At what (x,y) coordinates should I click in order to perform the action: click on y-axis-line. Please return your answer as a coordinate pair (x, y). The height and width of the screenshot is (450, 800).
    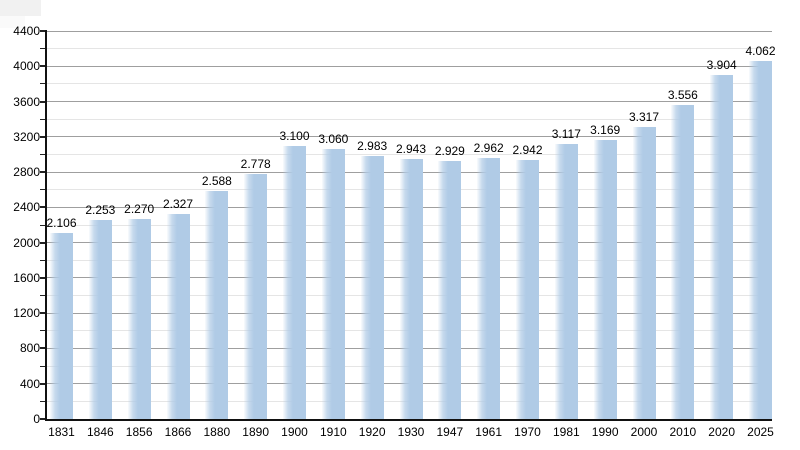
    Looking at the image, I should click on (46, 225).